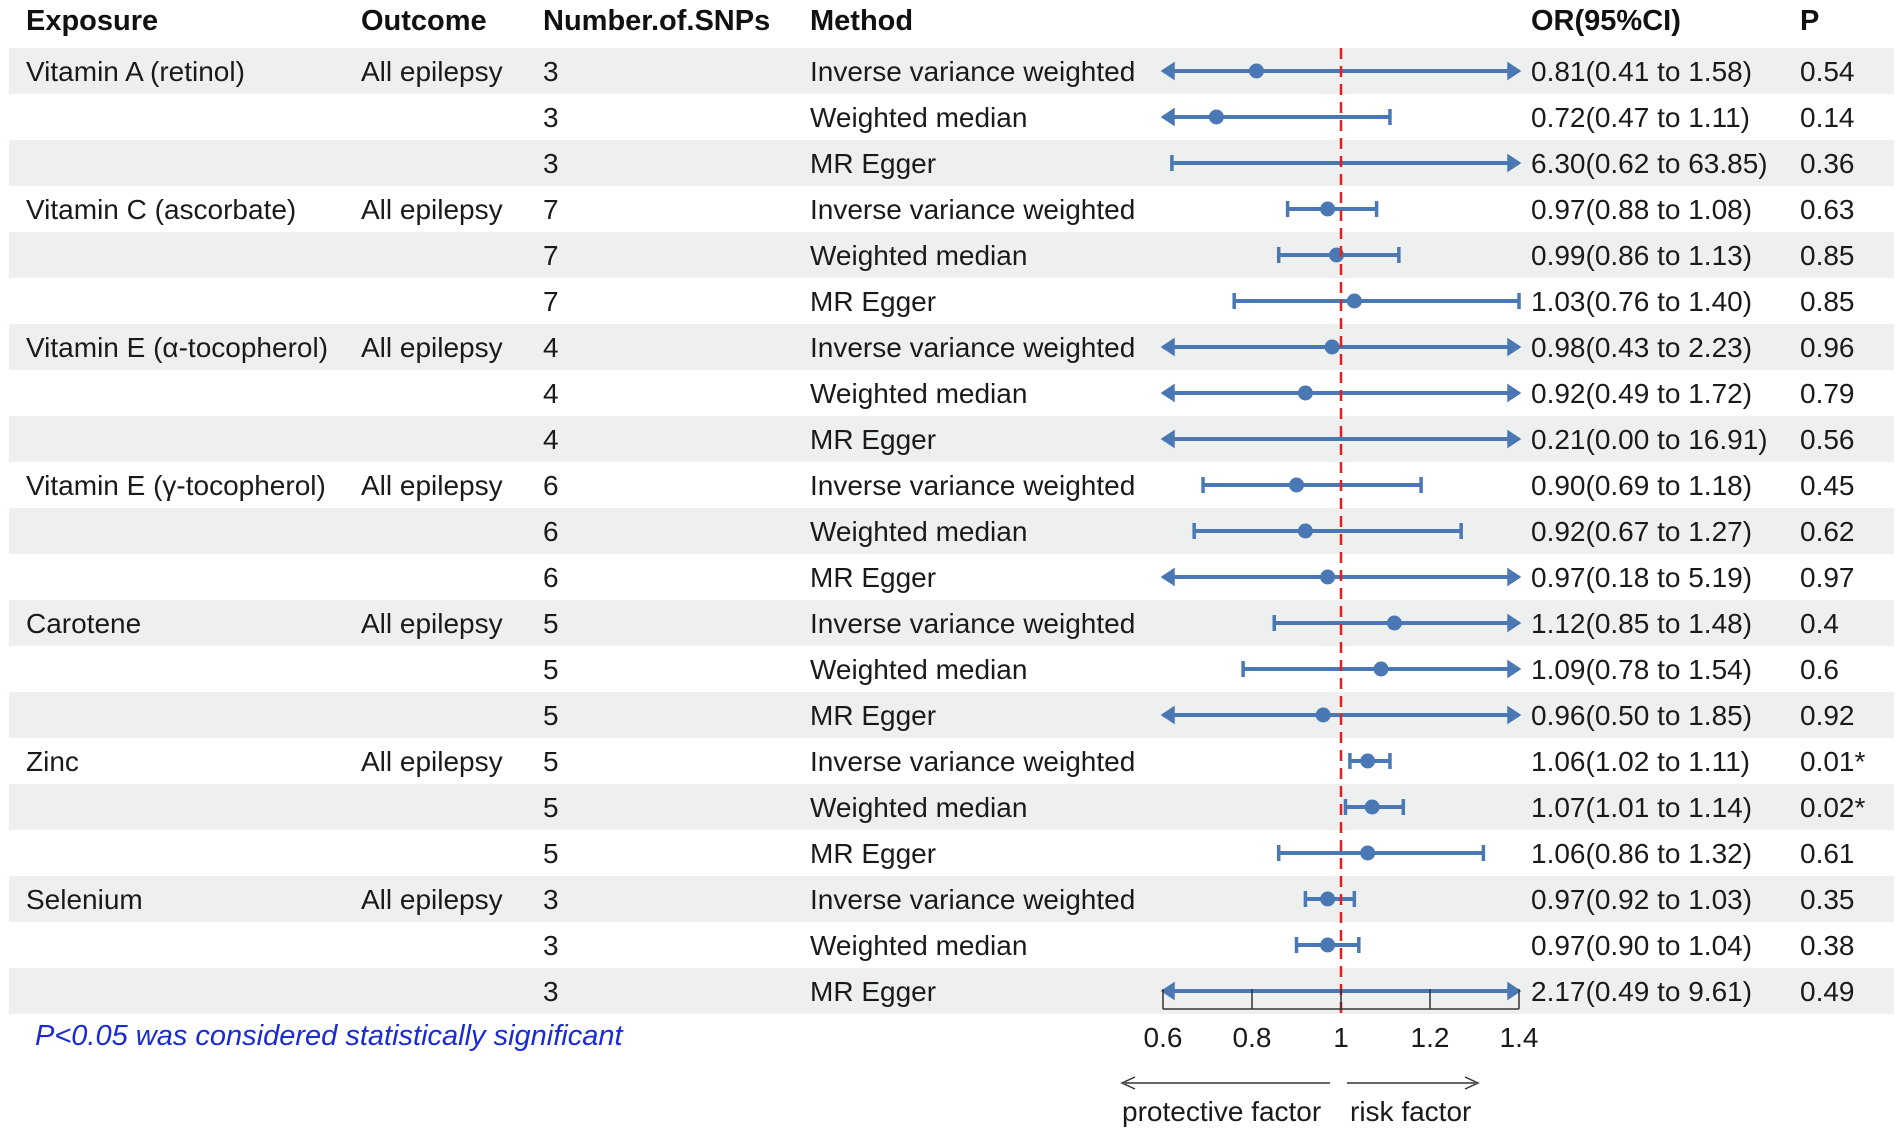  I want to click on header-method: Method, so click(861, 21).